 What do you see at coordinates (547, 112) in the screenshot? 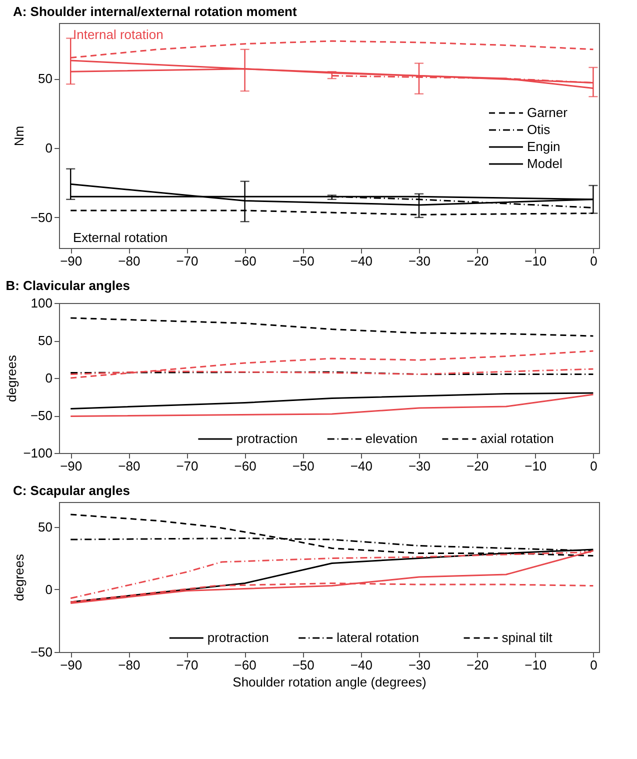
I see `legend-label: Garner` at bounding box center [547, 112].